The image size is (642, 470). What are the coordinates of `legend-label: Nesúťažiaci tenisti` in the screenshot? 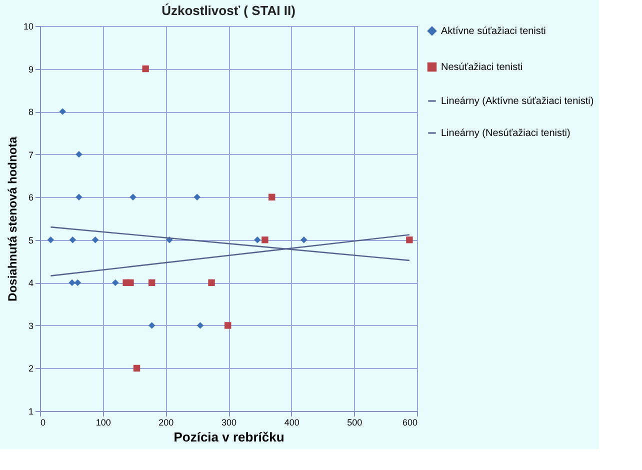 It's located at (482, 67).